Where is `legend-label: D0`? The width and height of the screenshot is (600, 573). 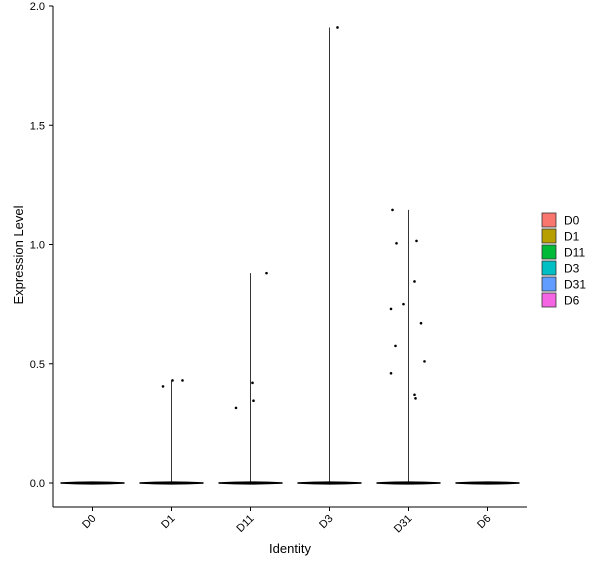
legend-label: D0 is located at coordinates (572, 221).